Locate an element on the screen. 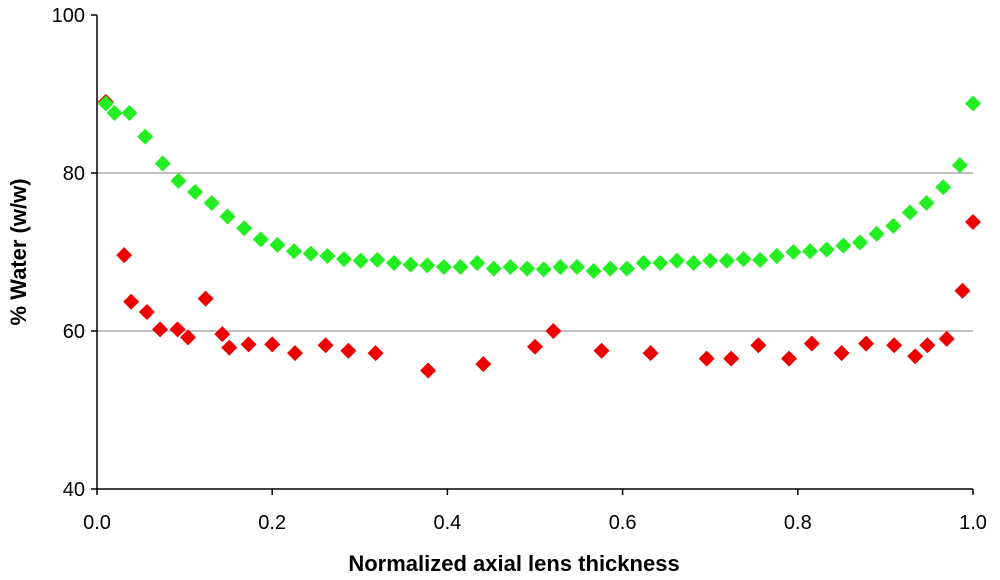  x-tick-label: 0.6 is located at coordinates (623, 523).